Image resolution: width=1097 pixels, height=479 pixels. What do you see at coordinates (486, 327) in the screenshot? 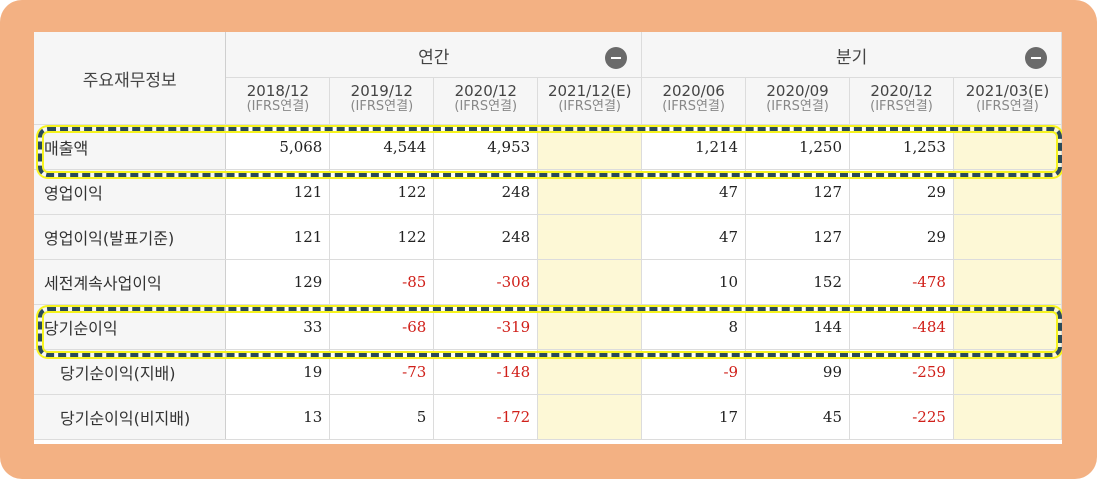
I see `value-cell: -319` at bounding box center [486, 327].